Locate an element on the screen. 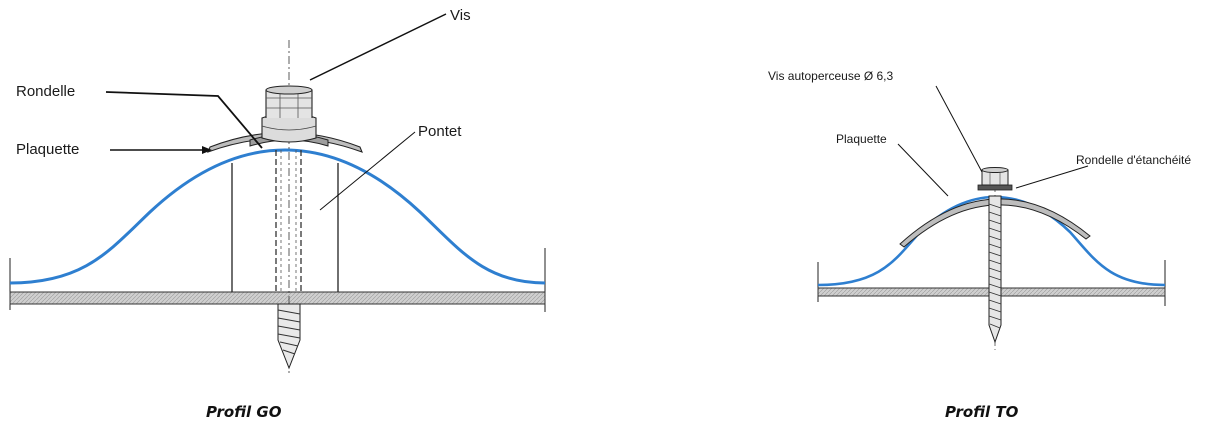 This screenshot has height=427, width=1229. go-profile-sheet is located at coordinates (277, 216).